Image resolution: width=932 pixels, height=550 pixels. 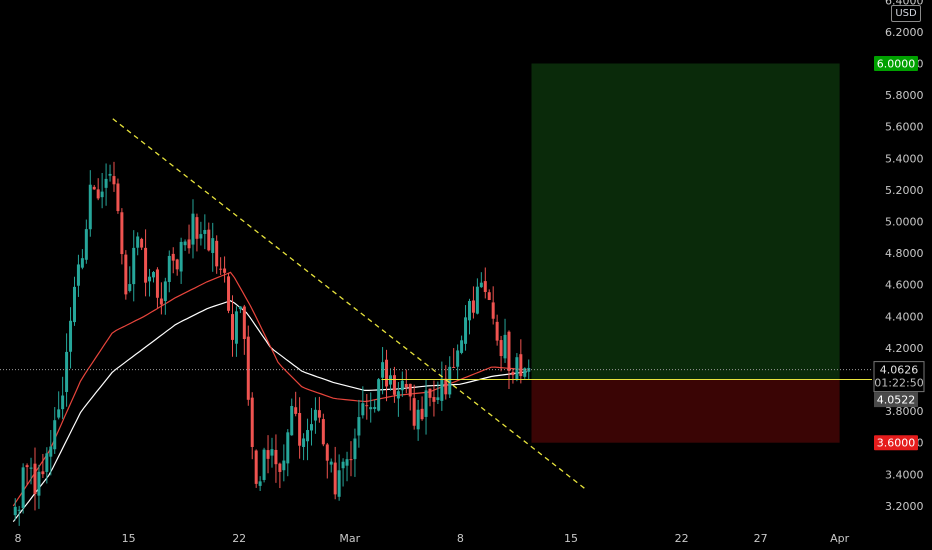 I want to click on last-price-tag-bg, so click(x=896, y=400).